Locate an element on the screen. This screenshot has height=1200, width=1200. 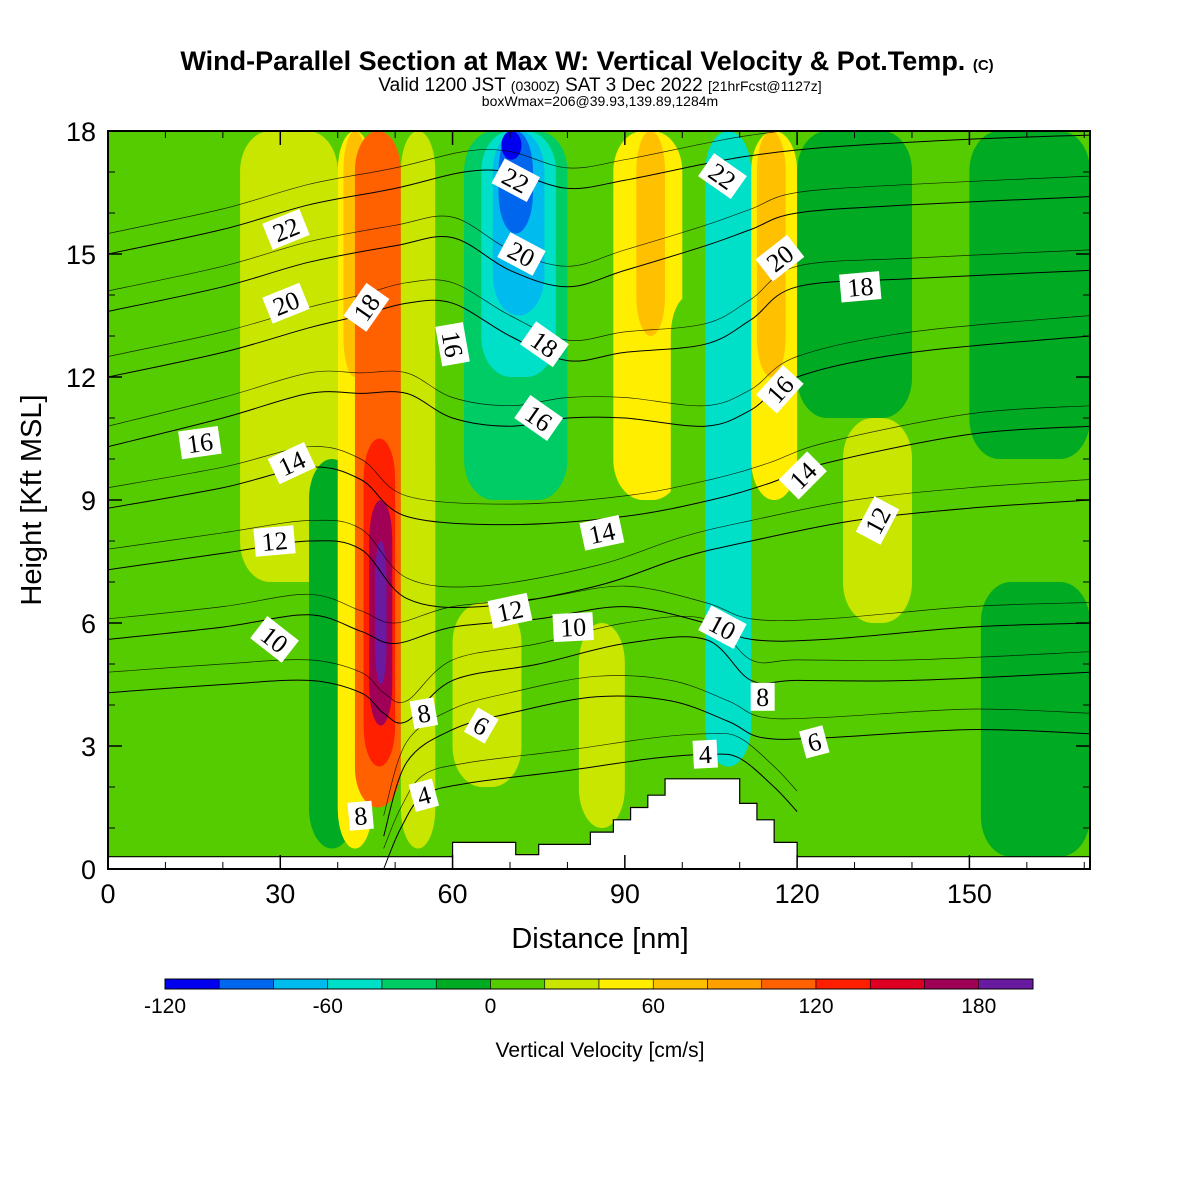
terrain is located at coordinates (599, 823).